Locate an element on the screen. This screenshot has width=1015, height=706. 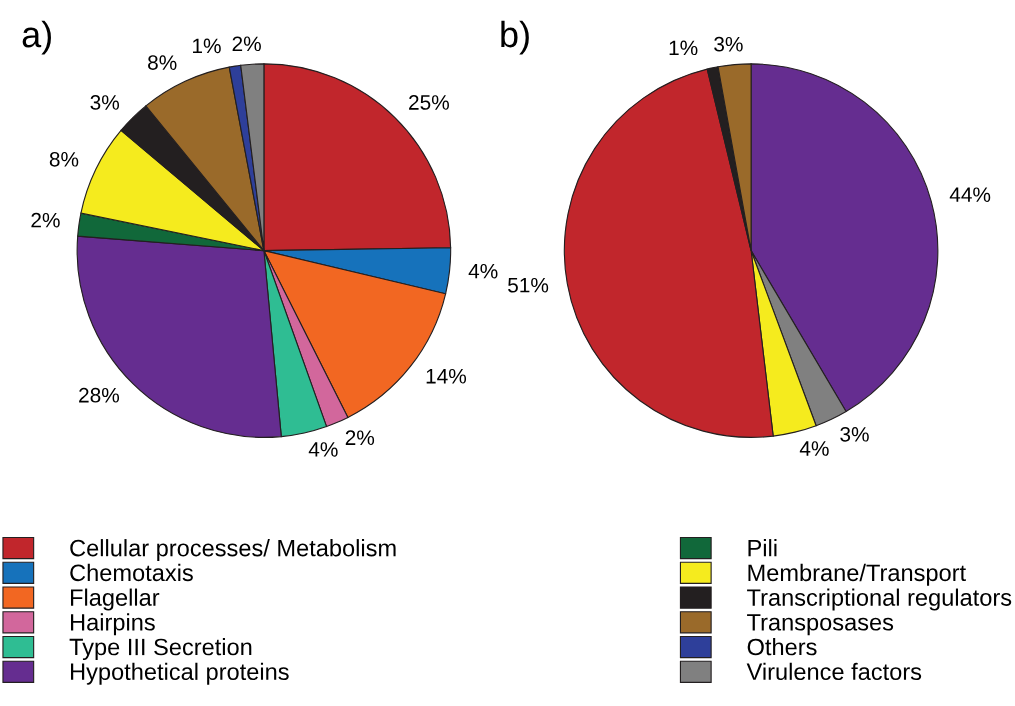
legend-label: Hypothetical proteins is located at coordinates (180, 673).